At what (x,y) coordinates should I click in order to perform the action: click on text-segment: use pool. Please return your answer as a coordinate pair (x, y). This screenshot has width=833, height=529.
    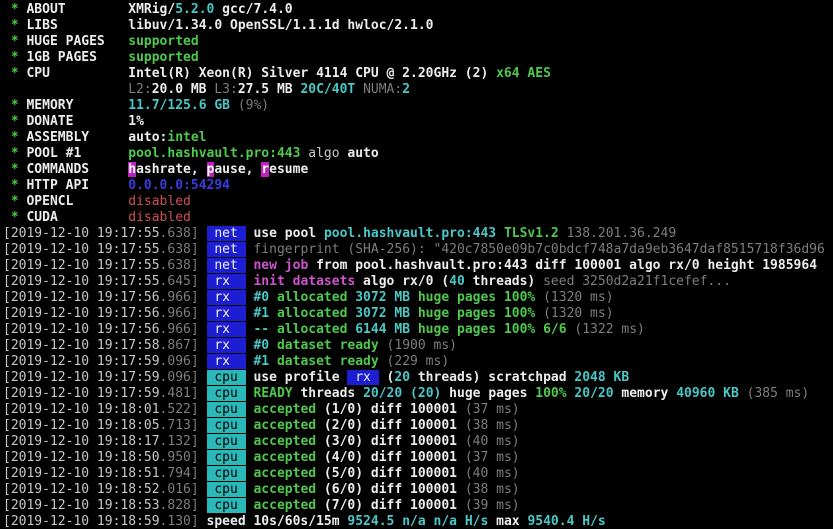
    Looking at the image, I should click on (288, 233).